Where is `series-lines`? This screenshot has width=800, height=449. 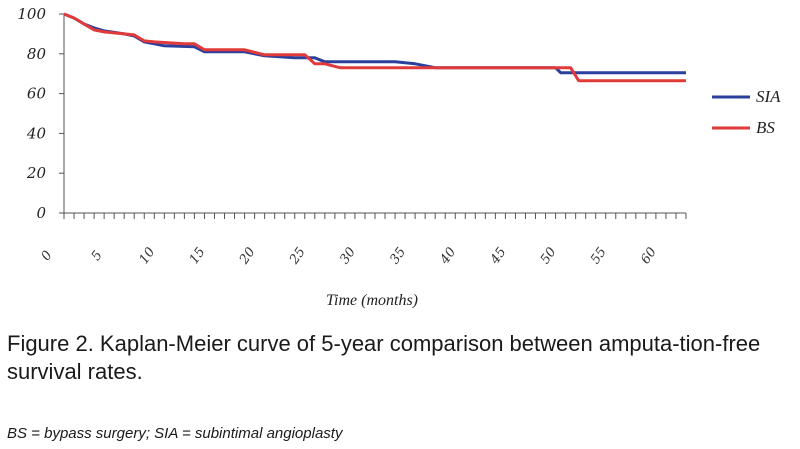
series-lines is located at coordinates (374, 47).